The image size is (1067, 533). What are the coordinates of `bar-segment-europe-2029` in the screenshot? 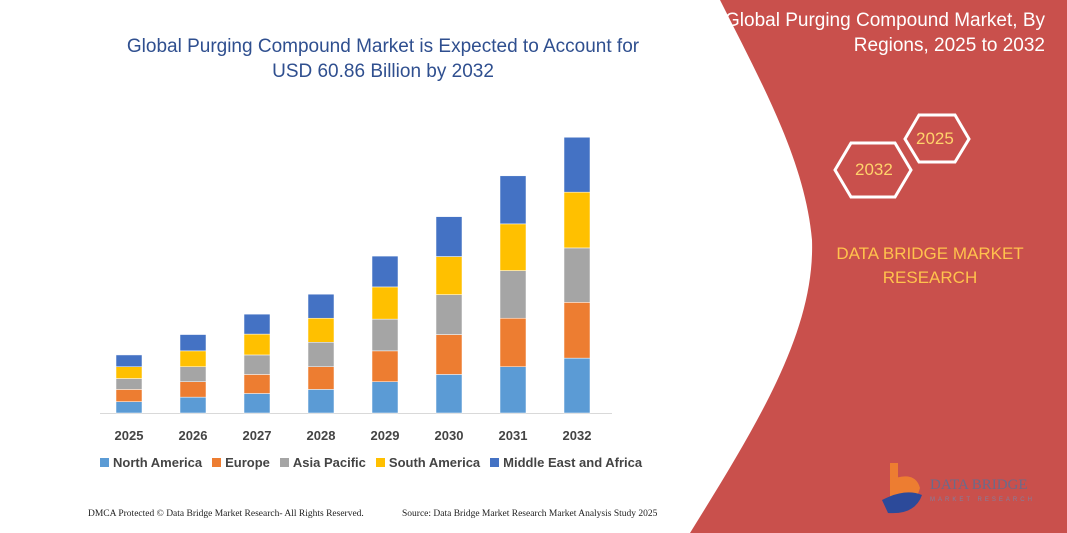 It's located at (385, 366).